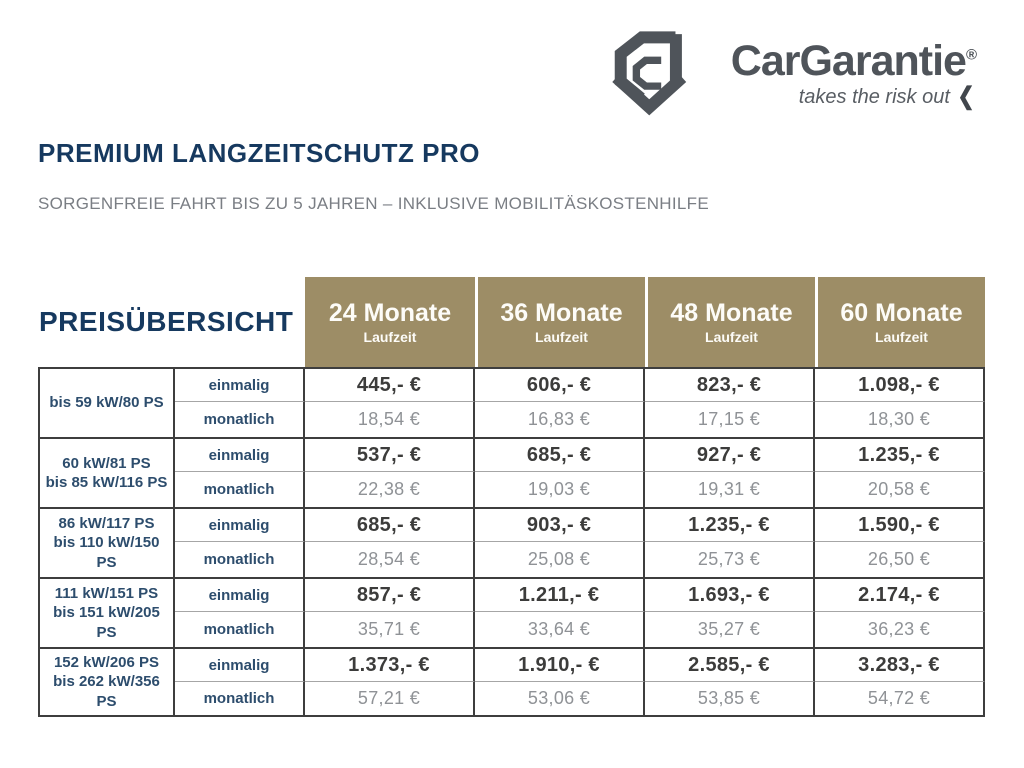  What do you see at coordinates (560, 559) in the screenshot?
I see `price-monthly-cell: 25,08 €` at bounding box center [560, 559].